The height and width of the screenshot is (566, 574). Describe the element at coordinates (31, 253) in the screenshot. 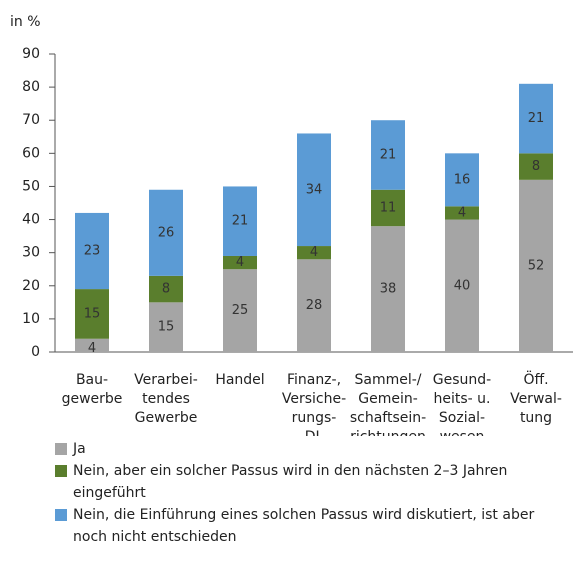

I see `y-tick-label: 30` at that location.